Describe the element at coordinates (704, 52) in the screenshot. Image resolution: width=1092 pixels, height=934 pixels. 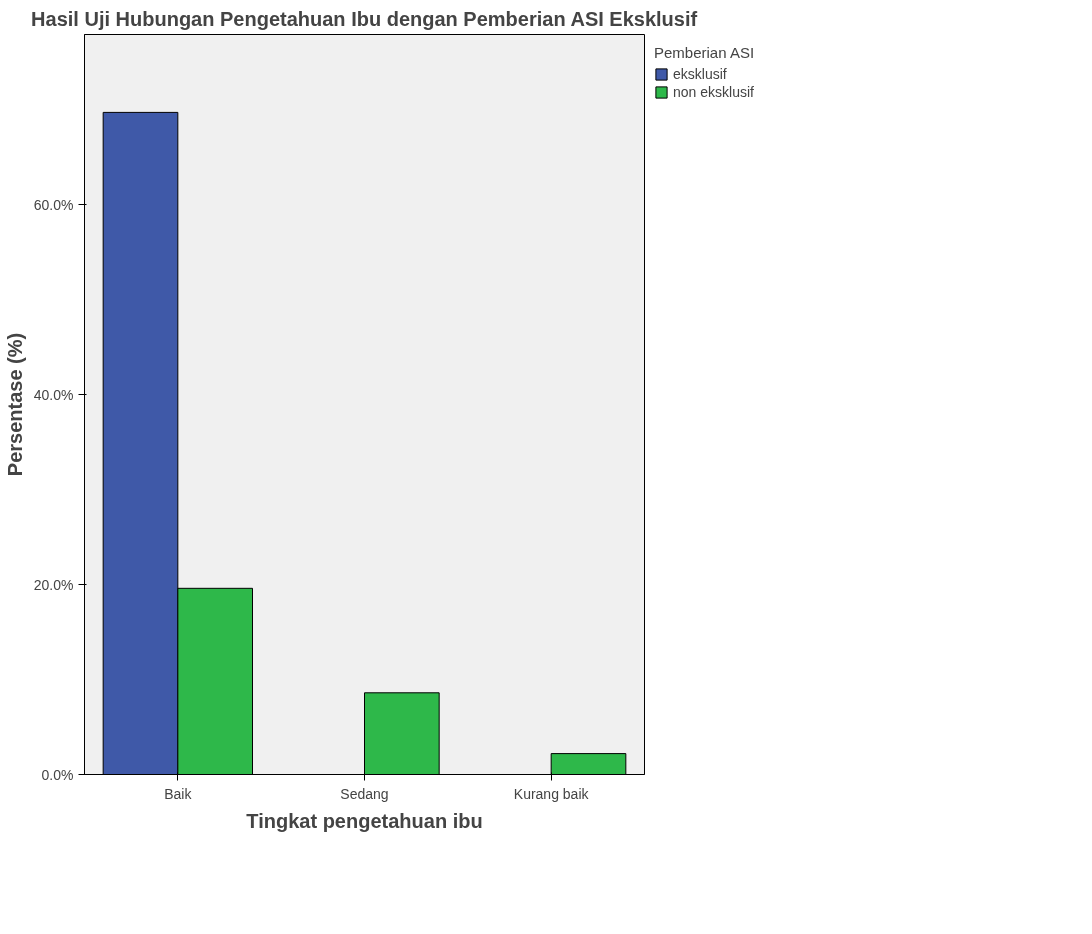
I see `legend-title: Pemberian ASI` at that location.